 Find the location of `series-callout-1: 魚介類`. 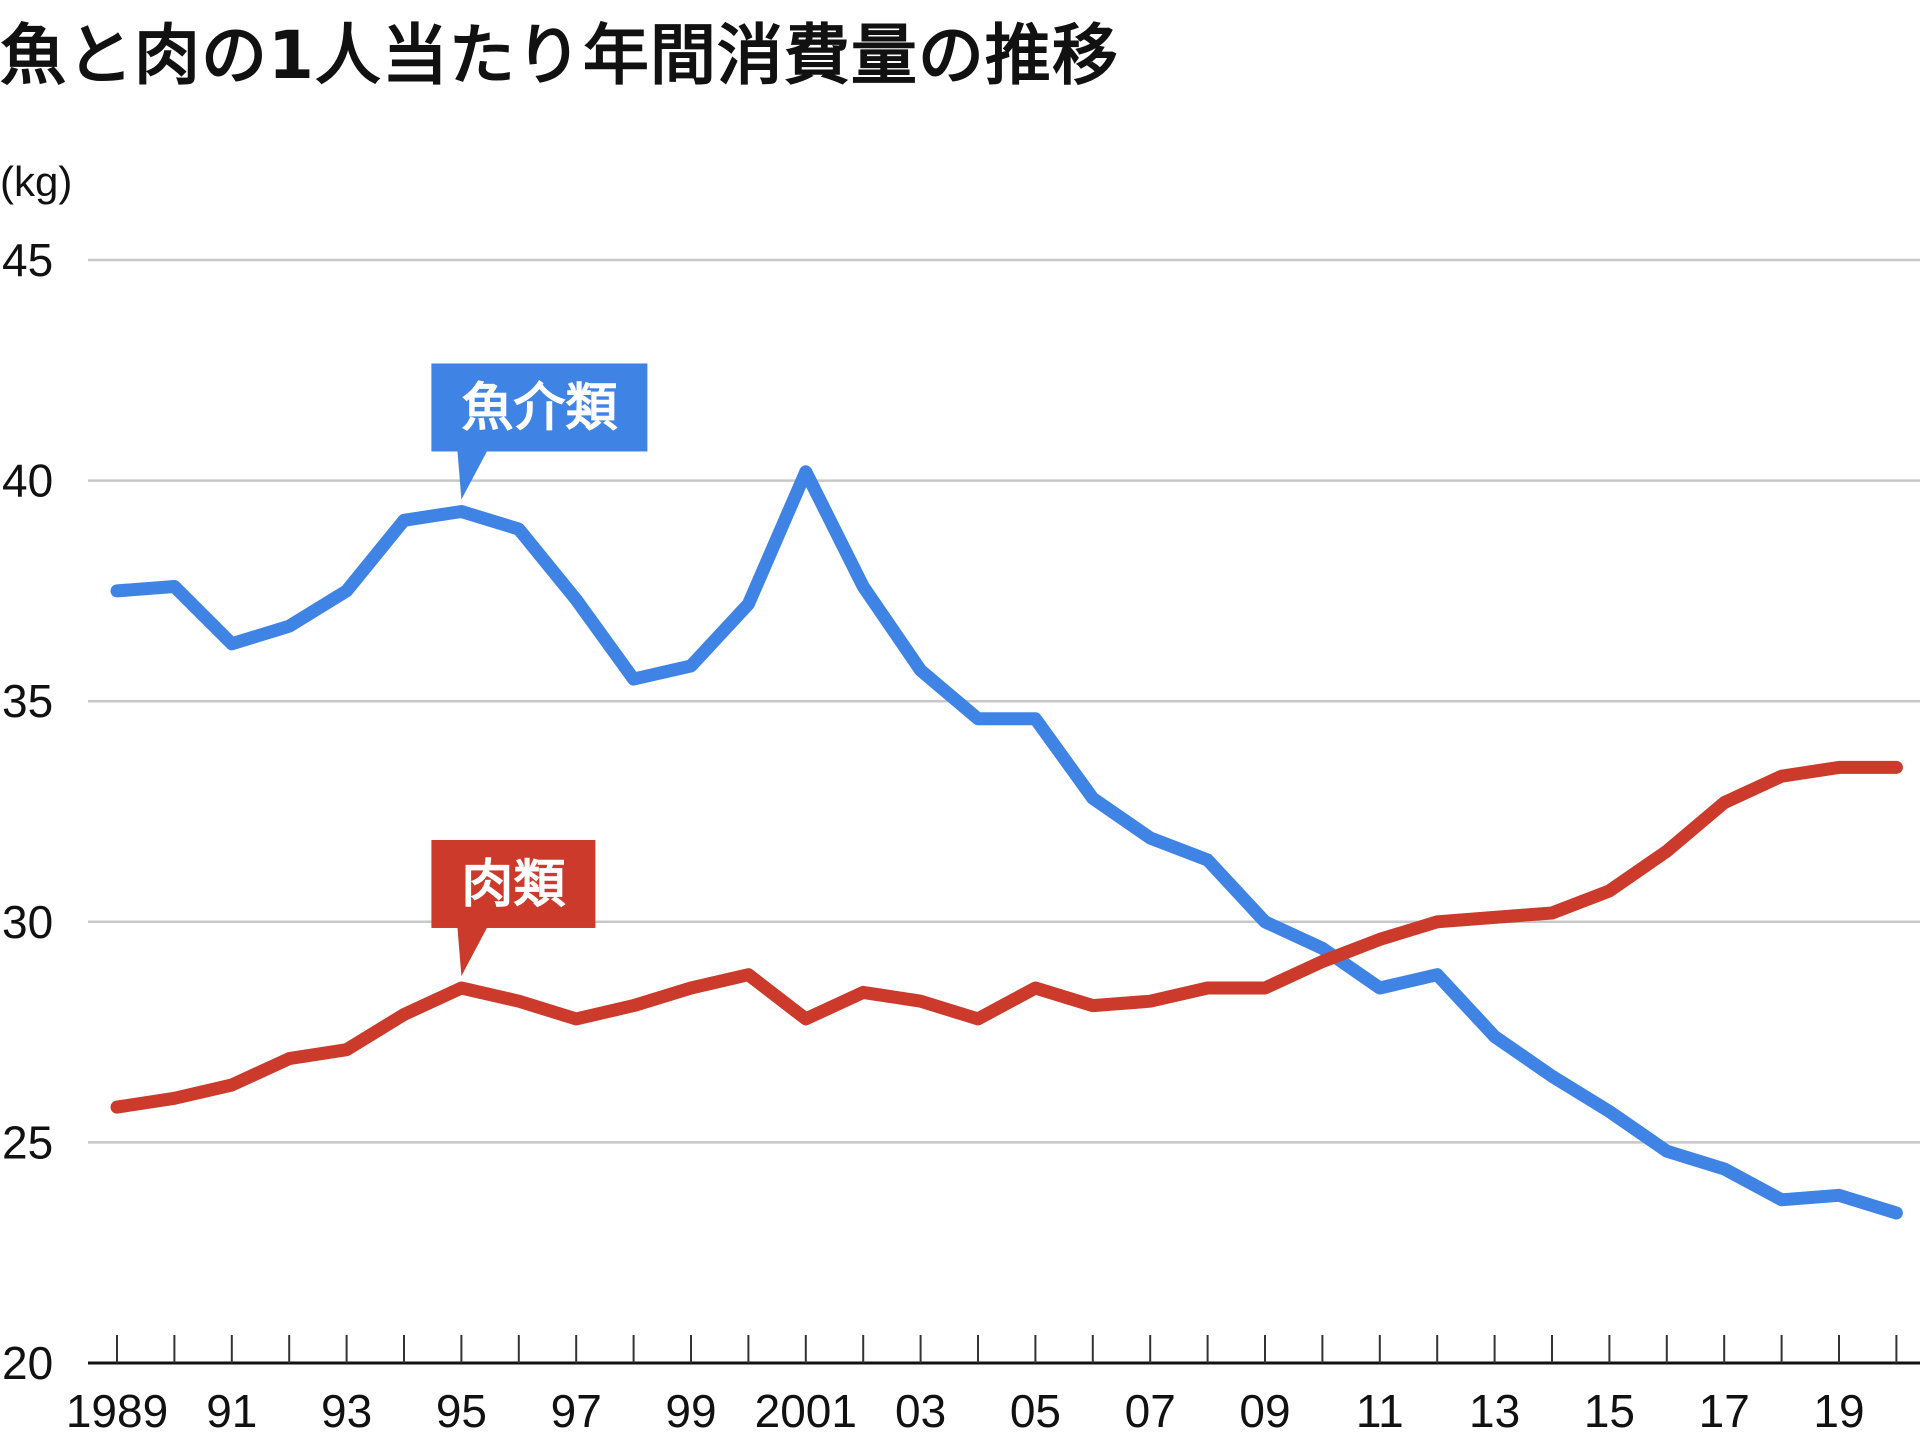

series-callout-1: 魚介類 is located at coordinates (539, 431).